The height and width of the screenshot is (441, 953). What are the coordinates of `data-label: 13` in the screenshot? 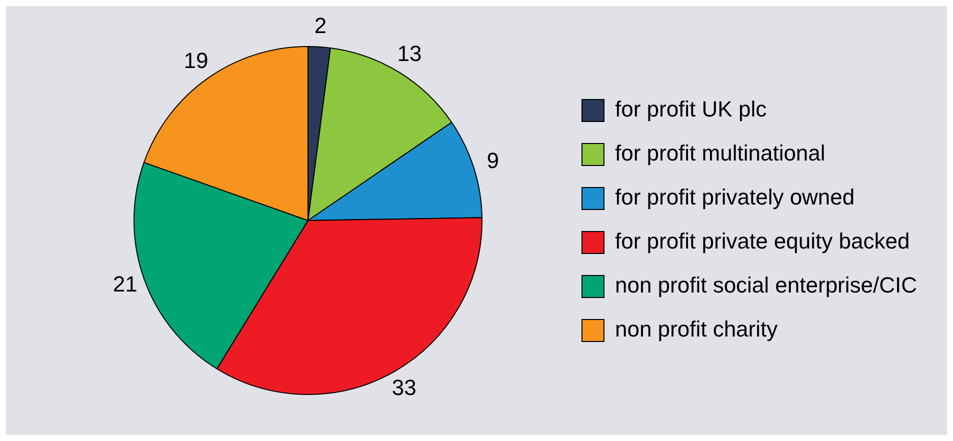 It's located at (409, 53).